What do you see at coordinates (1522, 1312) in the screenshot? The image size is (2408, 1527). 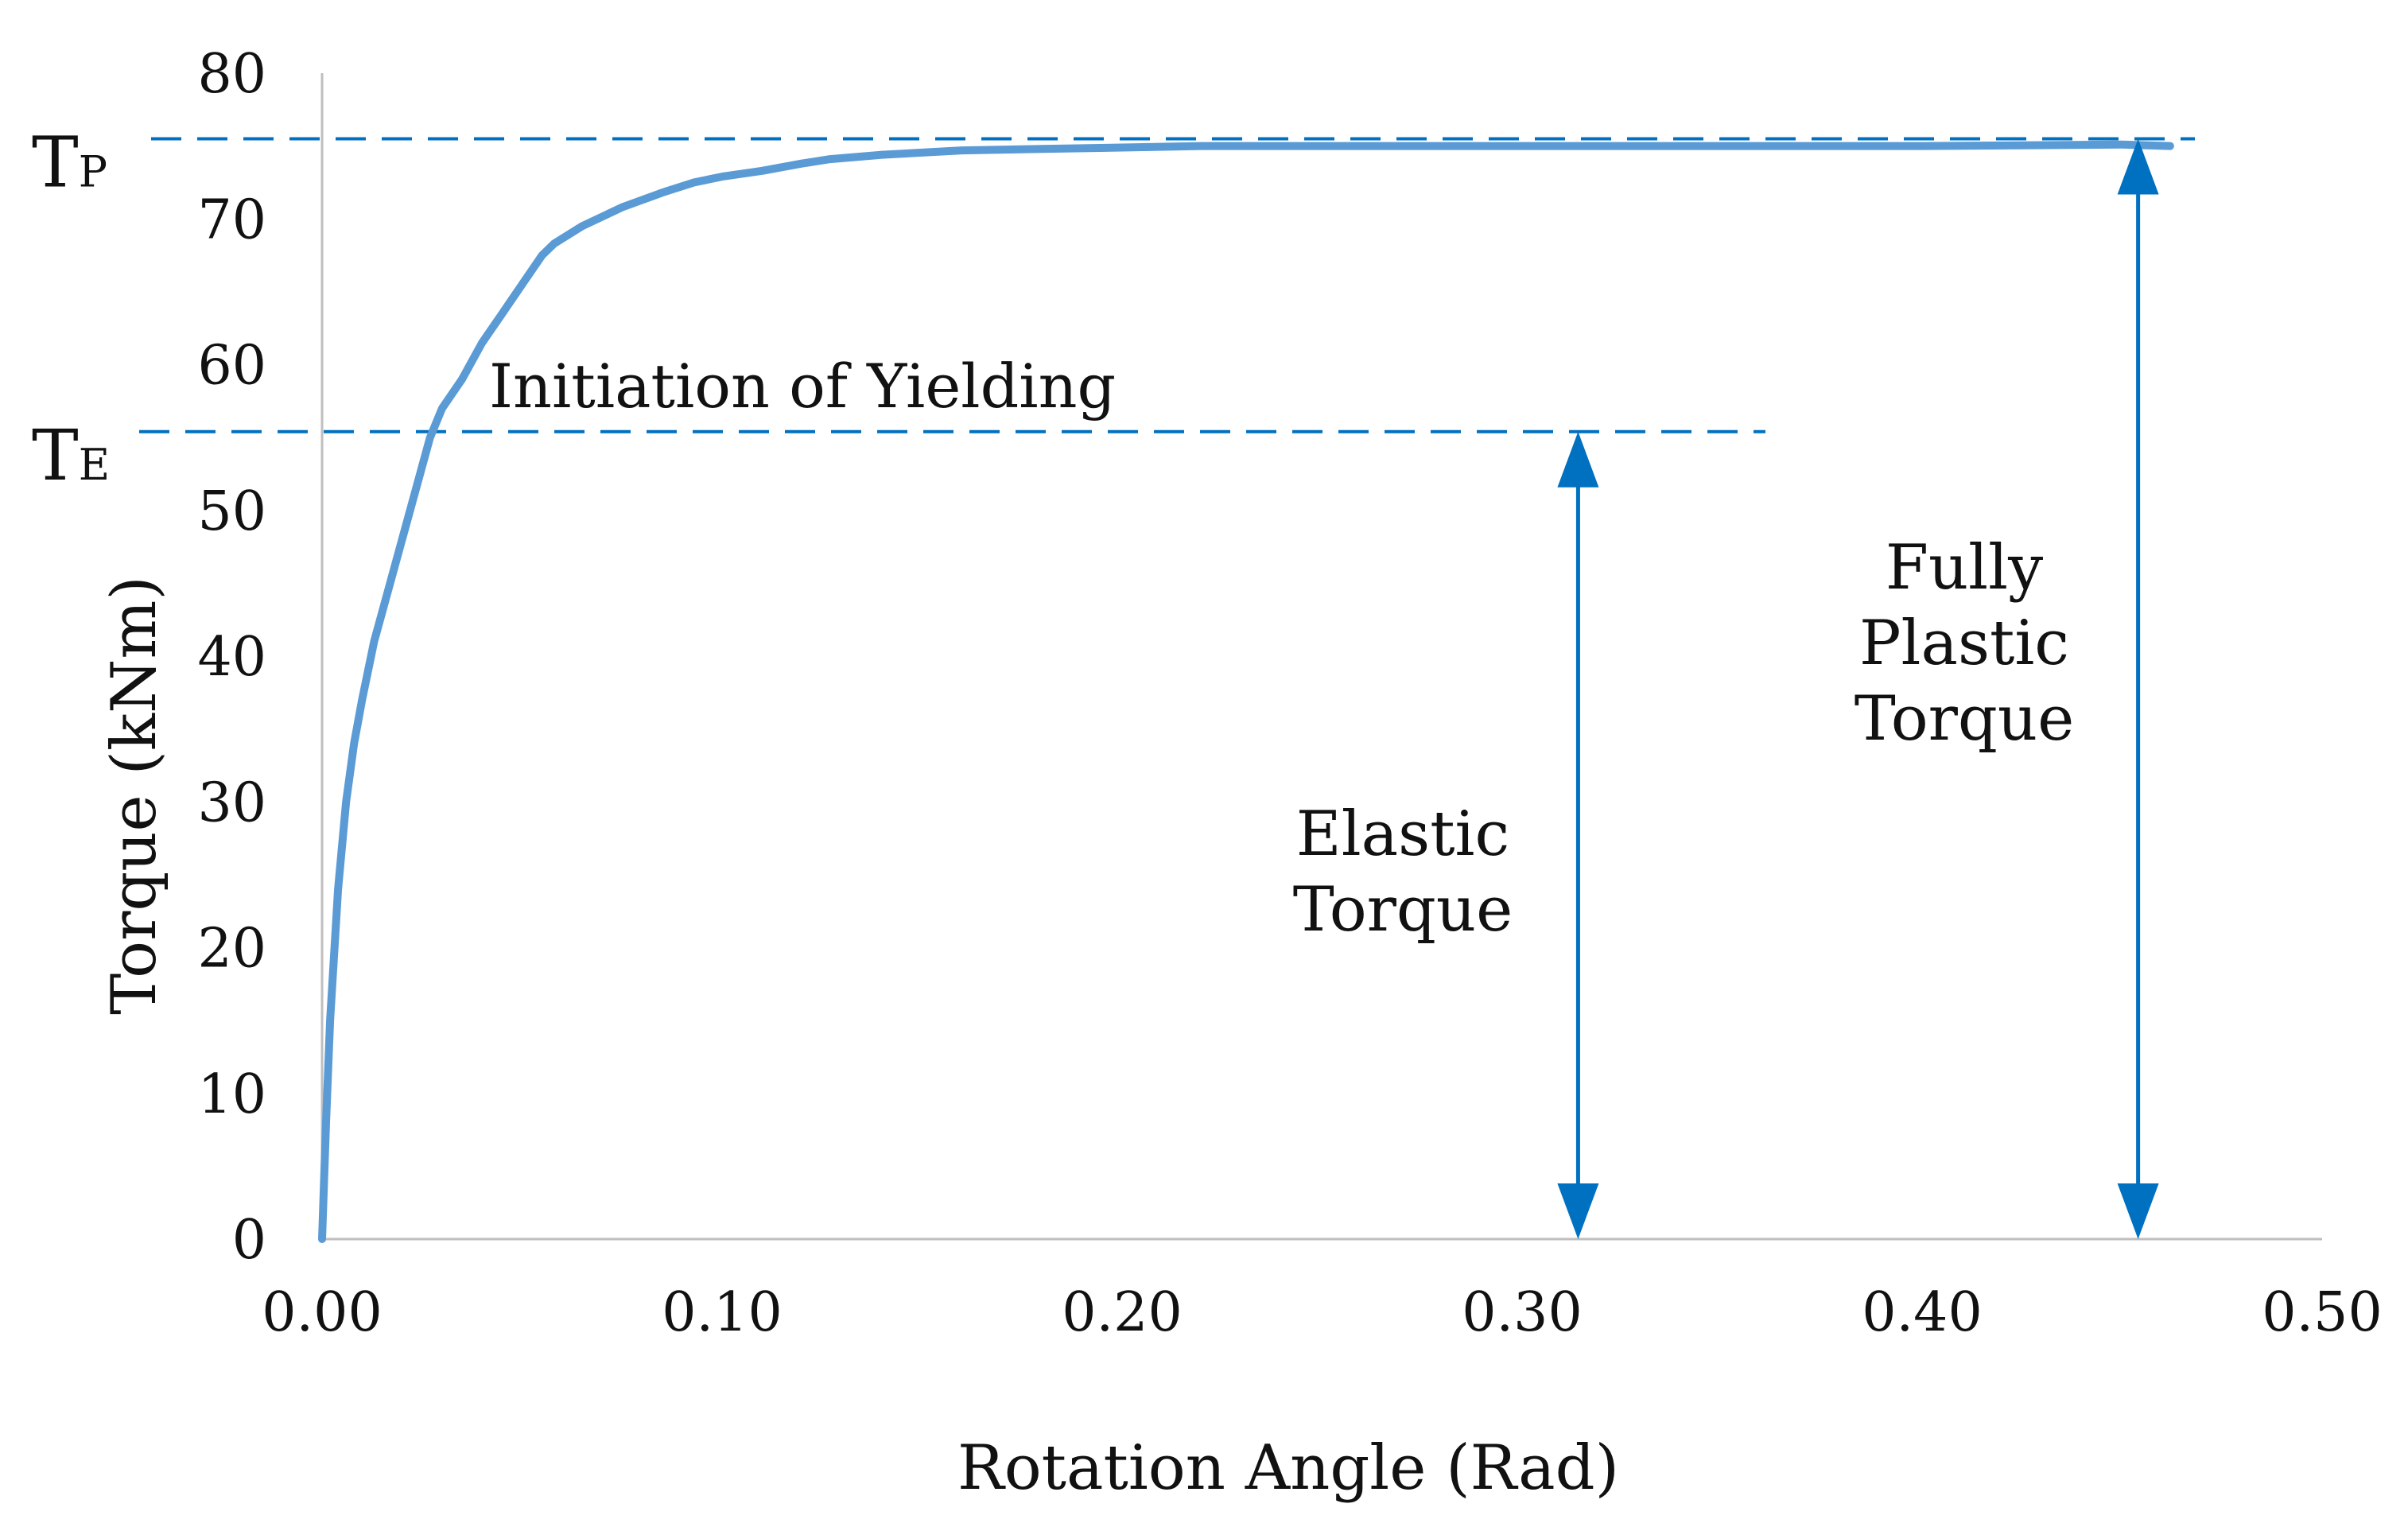 I see `x-tick-label: 0.30` at bounding box center [1522, 1312].